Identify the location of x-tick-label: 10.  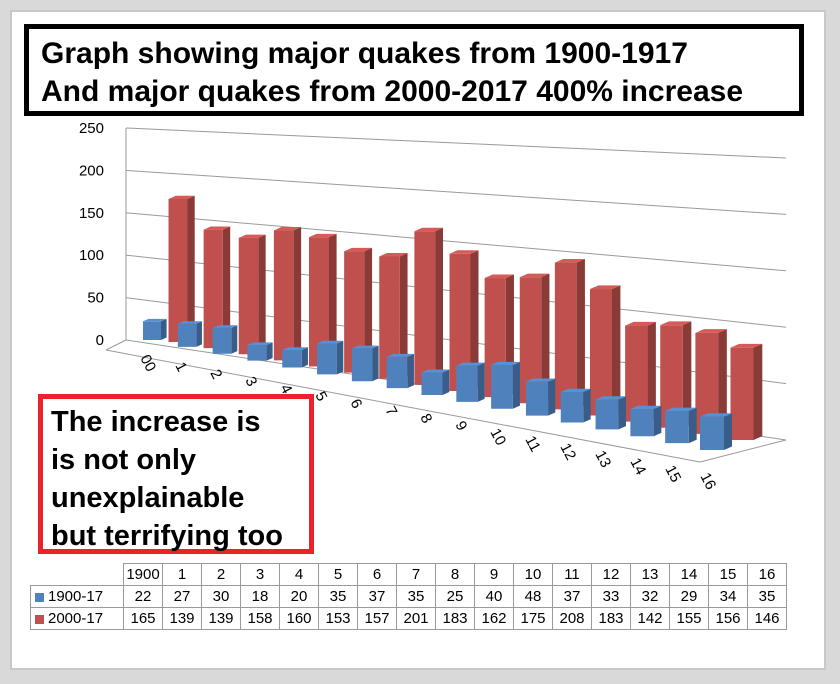
(497, 437).